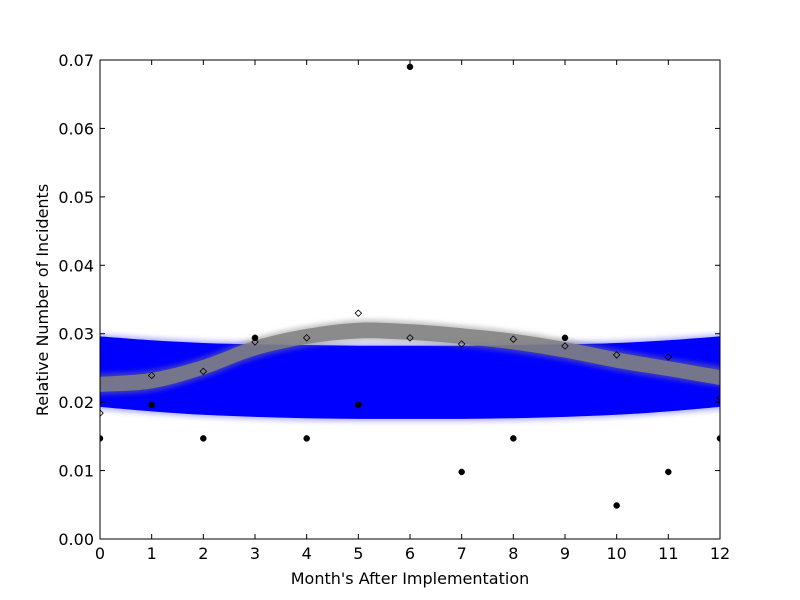  Describe the element at coordinates (358, 553) in the screenshot. I see `x-tick-label: 5` at that location.